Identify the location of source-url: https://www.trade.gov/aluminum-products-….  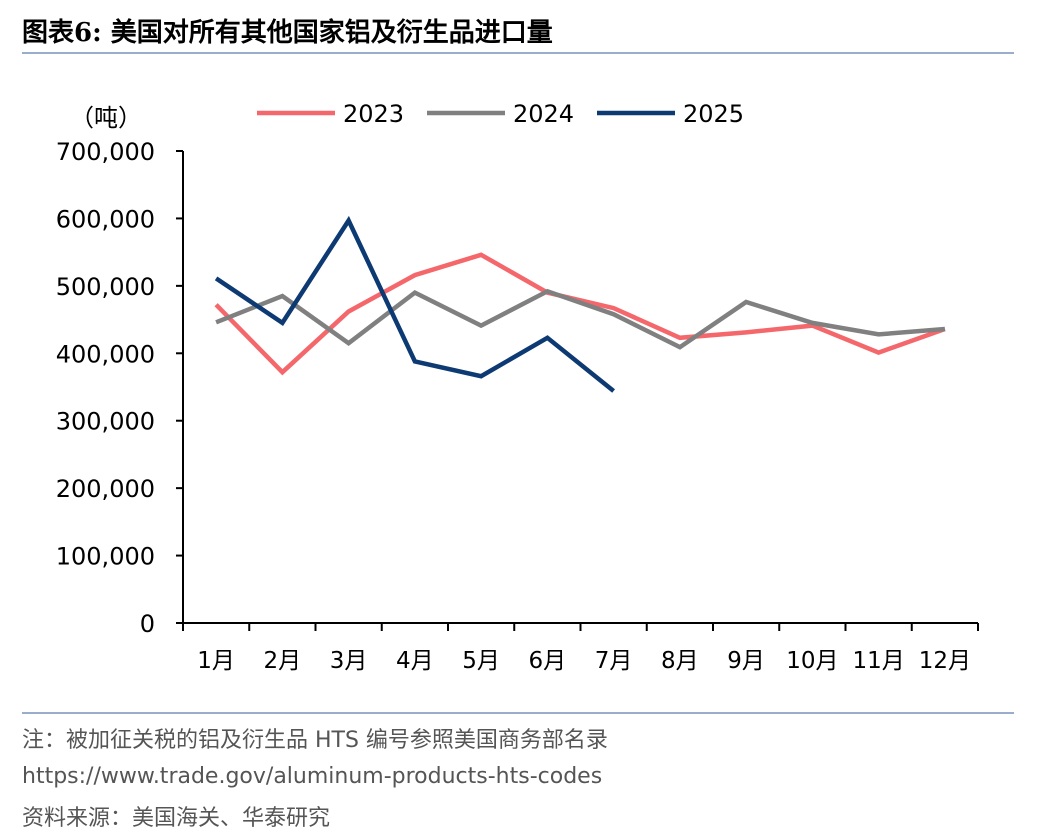
(312, 776).